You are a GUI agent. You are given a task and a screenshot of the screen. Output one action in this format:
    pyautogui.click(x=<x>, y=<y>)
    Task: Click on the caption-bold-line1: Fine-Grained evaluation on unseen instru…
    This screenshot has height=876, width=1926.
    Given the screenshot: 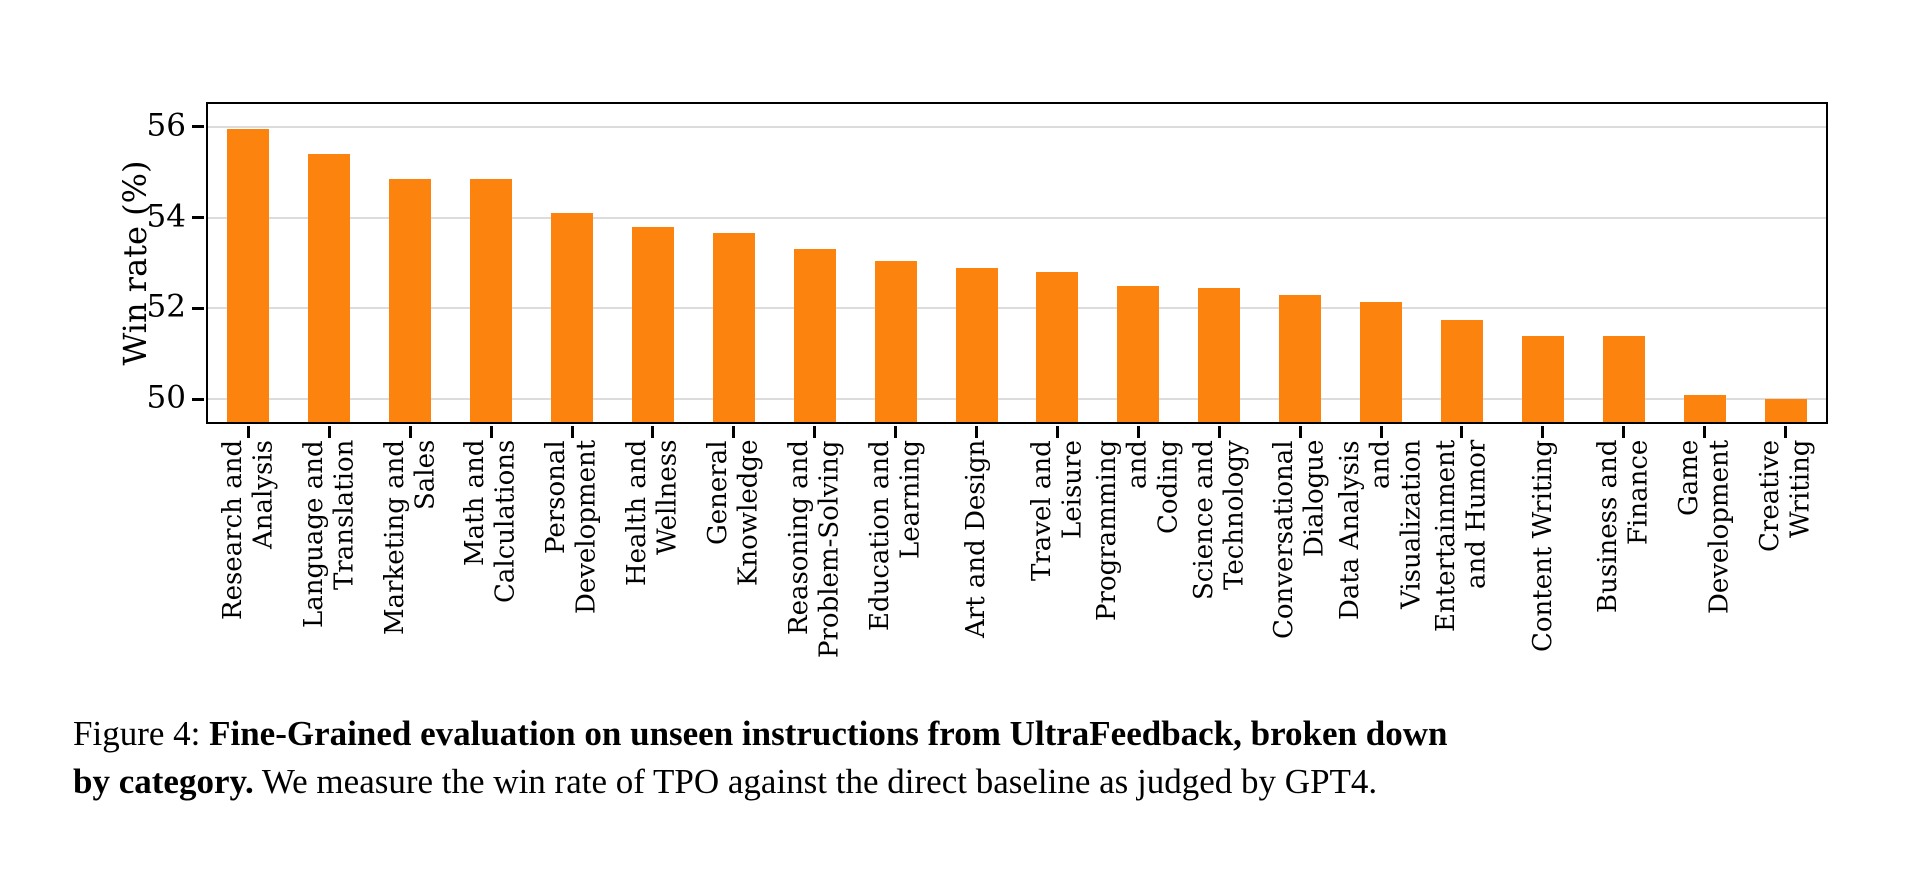 What is the action you would take?
    pyautogui.click(x=828, y=733)
    